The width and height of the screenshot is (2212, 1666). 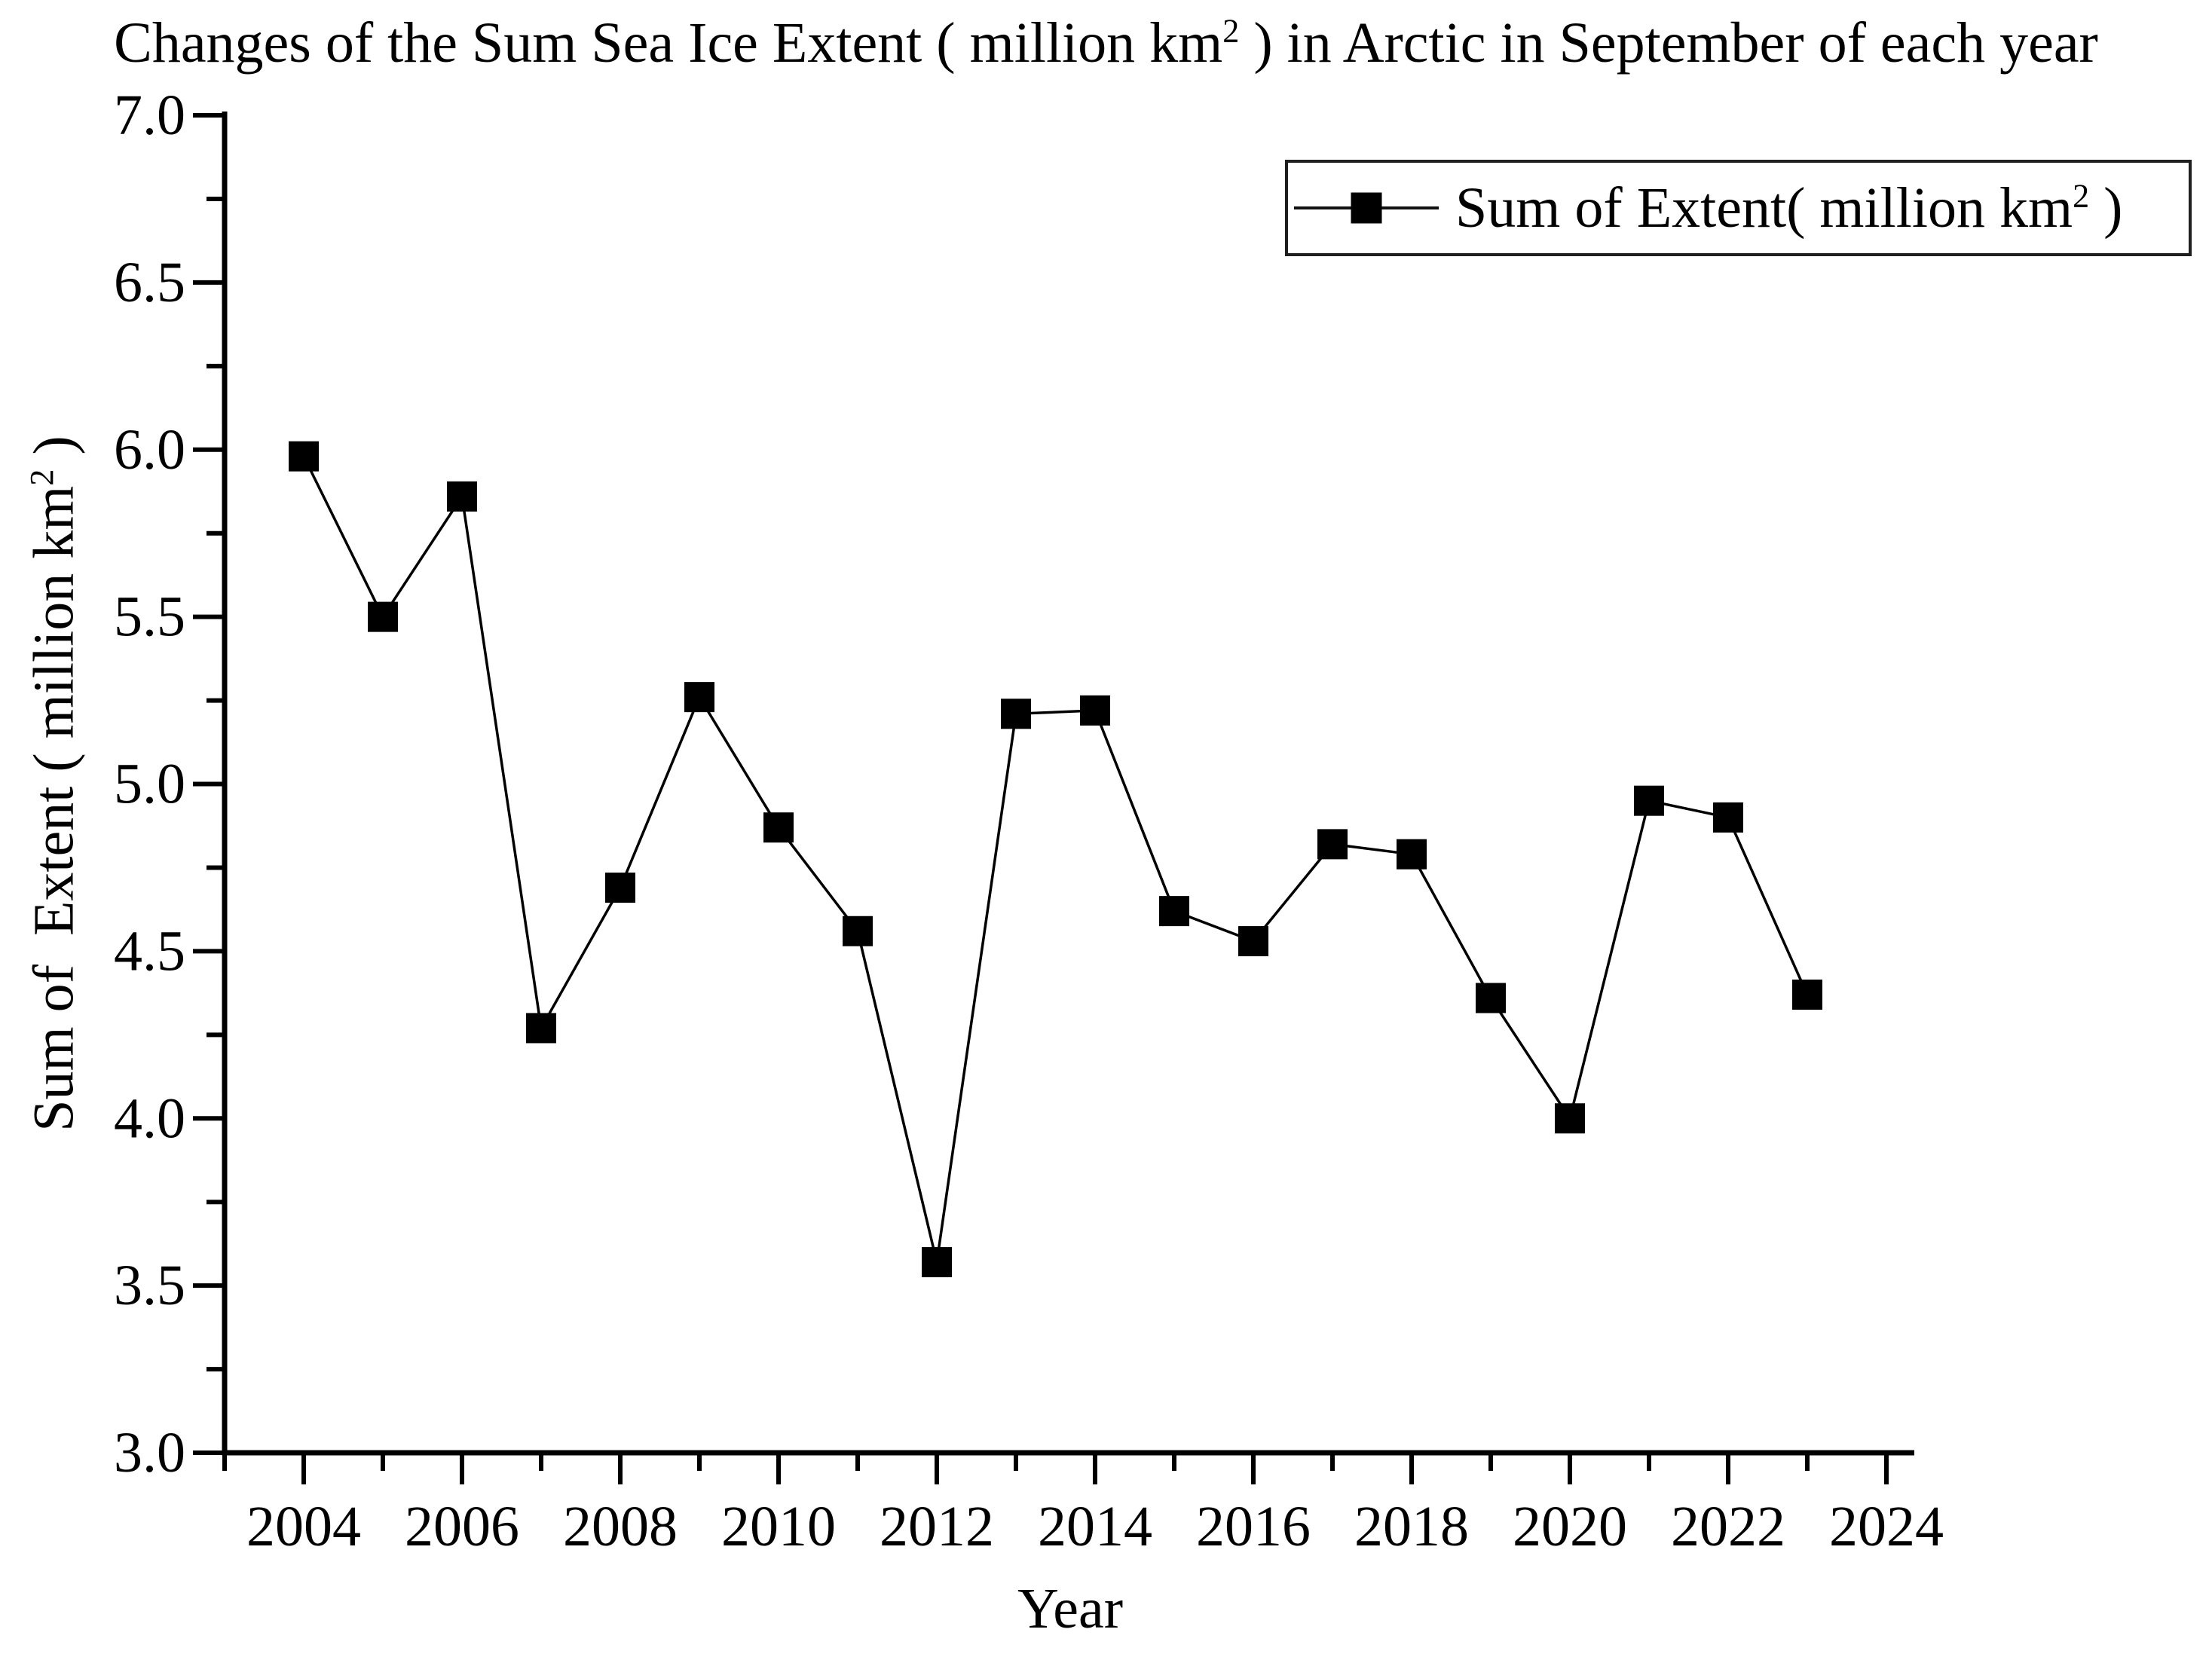 I want to click on y-tick-label: 4.0, so click(x=150, y=1118).